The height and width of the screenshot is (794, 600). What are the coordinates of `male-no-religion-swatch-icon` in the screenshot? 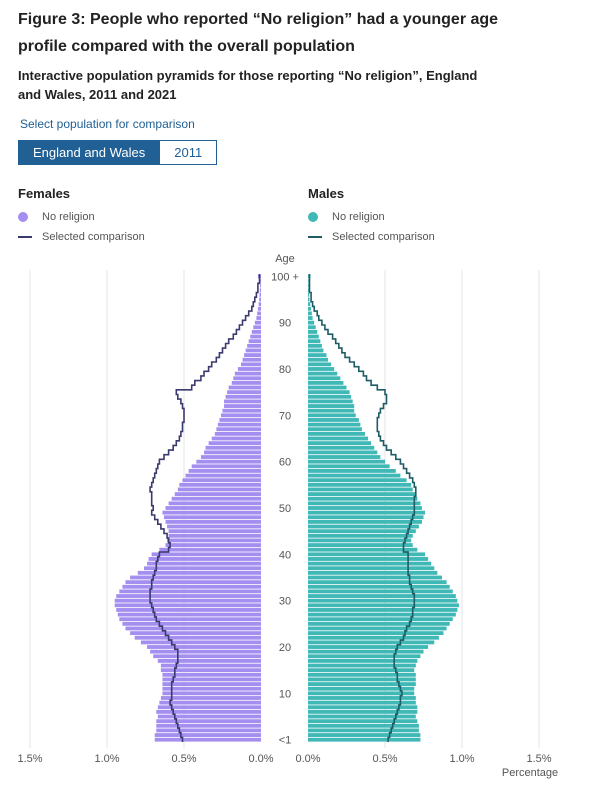 It's located at (313, 217).